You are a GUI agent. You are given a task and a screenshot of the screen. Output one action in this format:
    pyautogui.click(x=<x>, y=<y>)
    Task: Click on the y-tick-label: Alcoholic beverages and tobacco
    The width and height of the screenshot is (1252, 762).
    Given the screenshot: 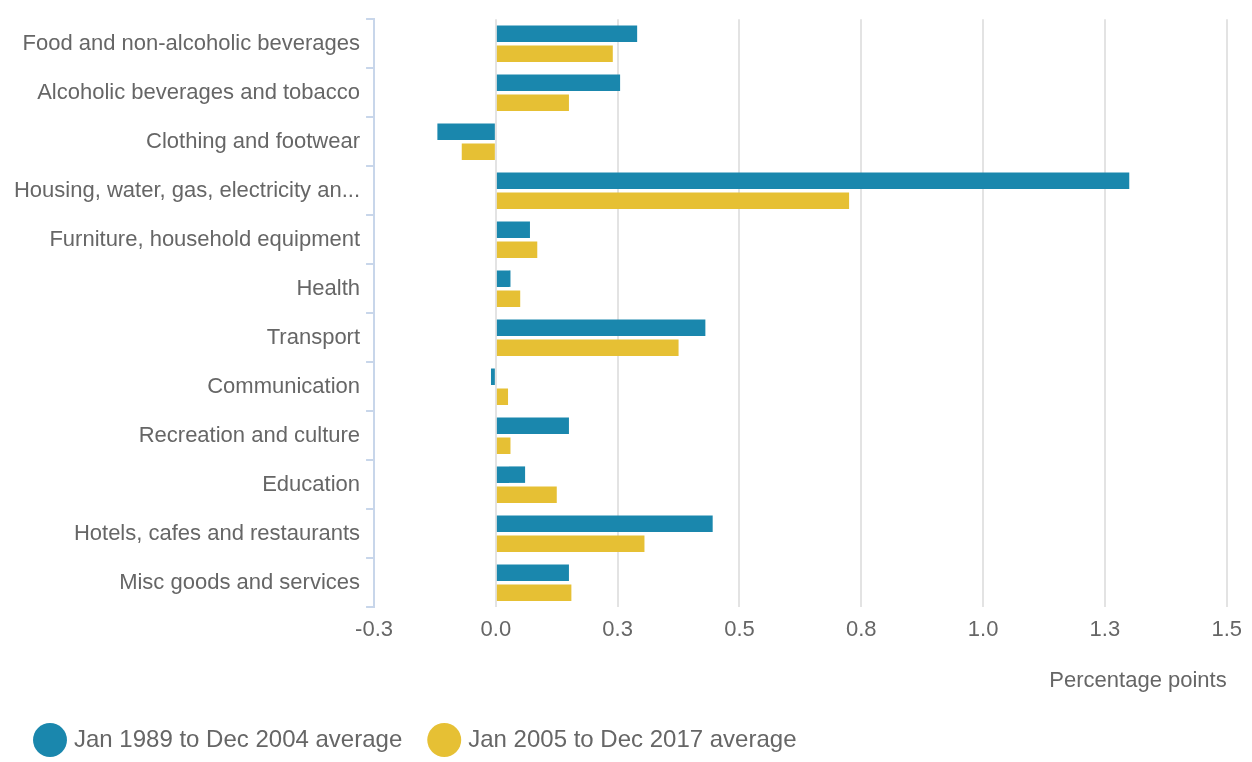 What is the action you would take?
    pyautogui.click(x=199, y=91)
    